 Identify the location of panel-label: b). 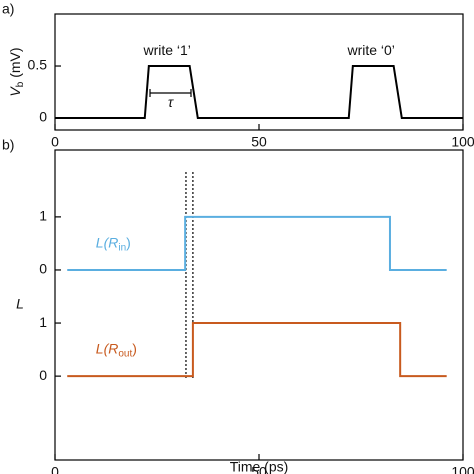
(8, 145).